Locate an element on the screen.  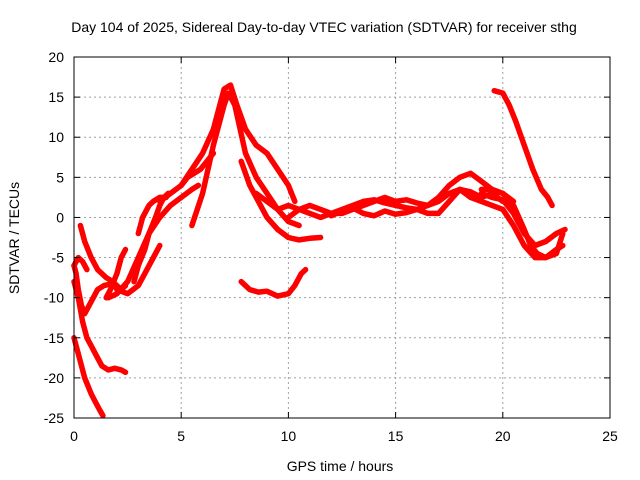
x-tick-label: 5 is located at coordinates (181, 436).